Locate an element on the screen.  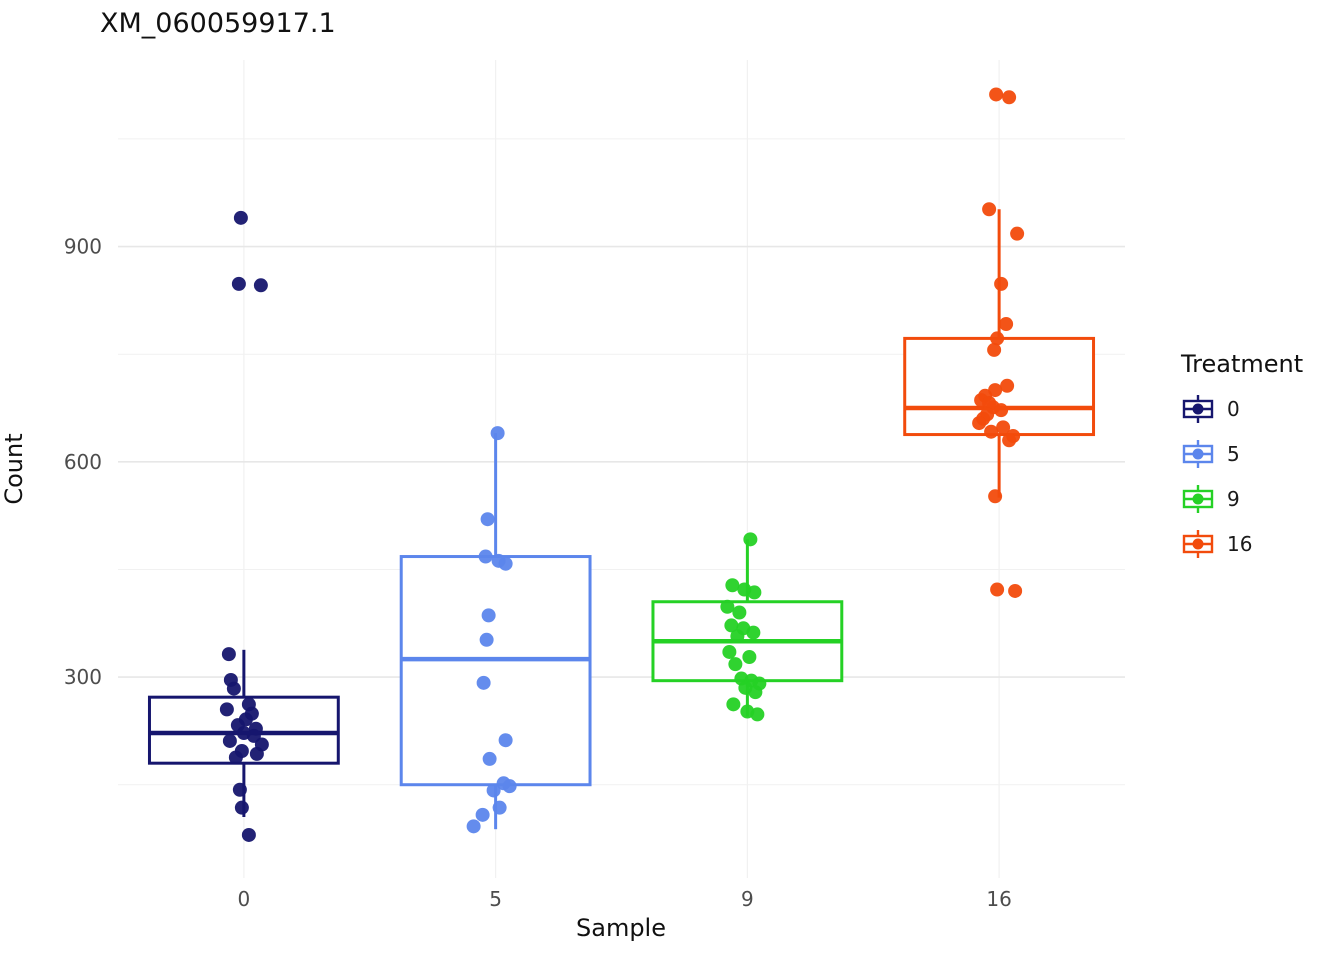
legend-label: 0 is located at coordinates (1233, 409).